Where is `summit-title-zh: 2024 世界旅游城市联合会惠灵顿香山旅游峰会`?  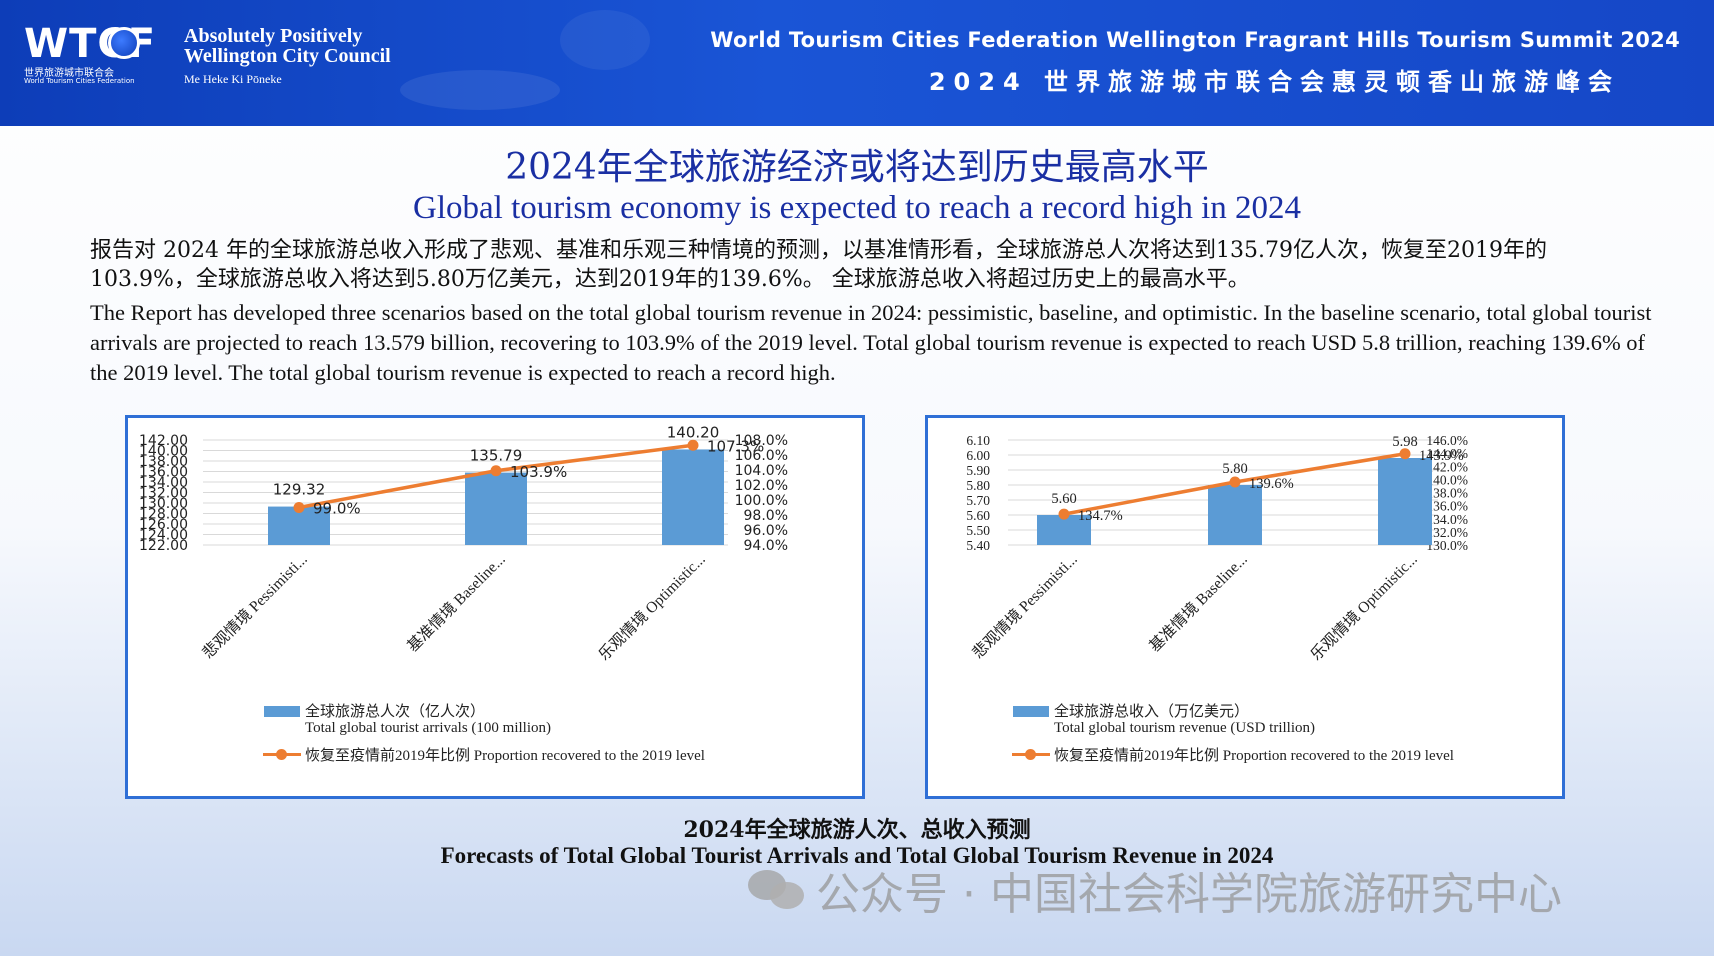 summit-title-zh: 2024 世界旅游城市联合会惠灵顿香山旅游峰会 is located at coordinates (1274, 82).